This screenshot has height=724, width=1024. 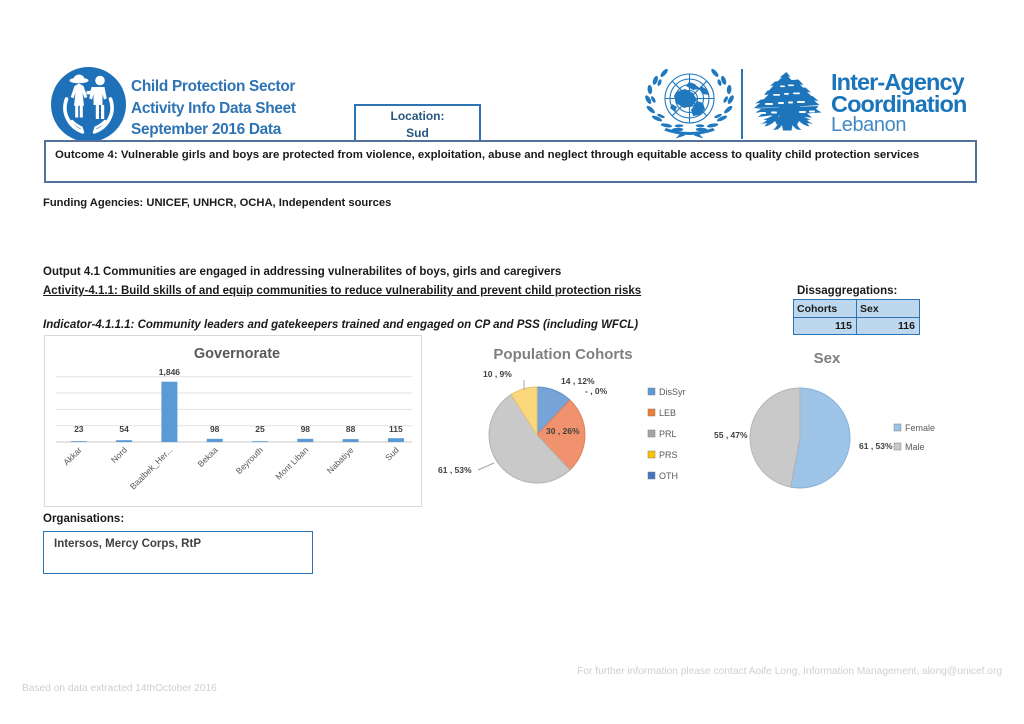 What do you see at coordinates (920, 428) in the screenshot?
I see `svg-text: Female` at bounding box center [920, 428].